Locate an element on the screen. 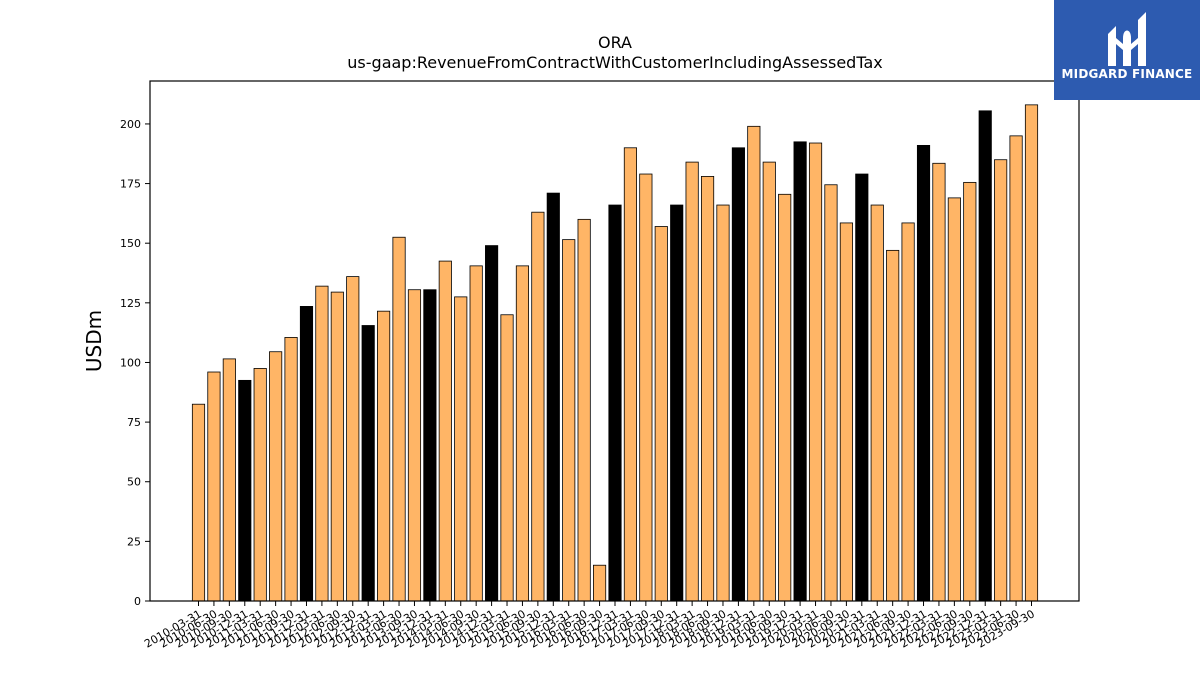 This screenshot has height=675, width=1200. y-tick-label: 25 is located at coordinates (134, 541).